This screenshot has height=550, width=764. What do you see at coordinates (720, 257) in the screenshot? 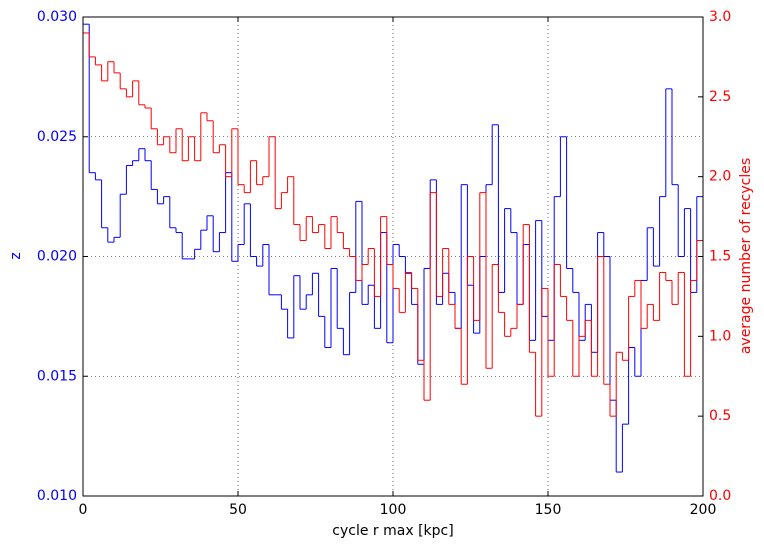
I see `y2-tick-label: 1.5` at bounding box center [720, 257].